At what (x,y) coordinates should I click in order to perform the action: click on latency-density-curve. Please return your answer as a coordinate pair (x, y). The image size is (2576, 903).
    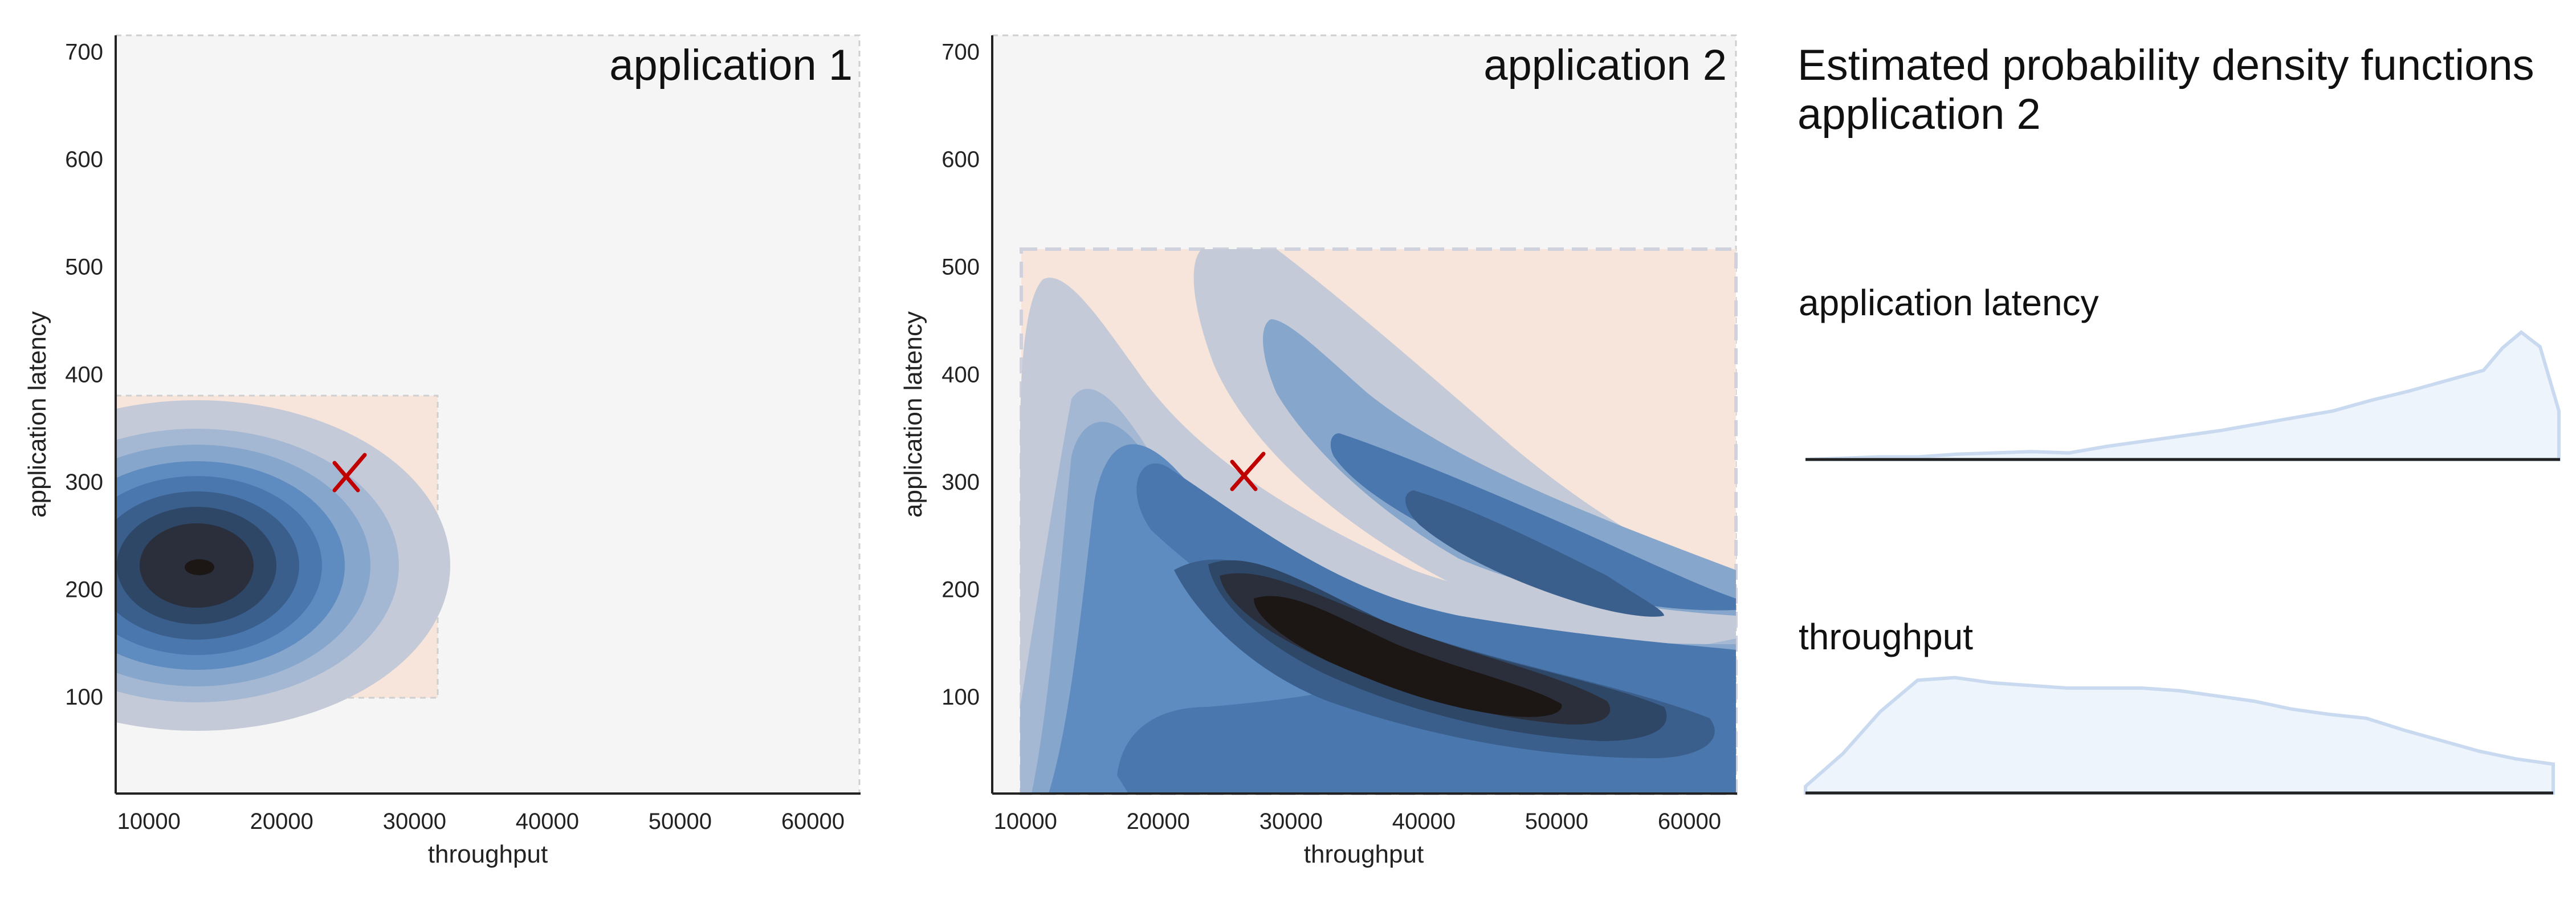
    Looking at the image, I should click on (2183, 395).